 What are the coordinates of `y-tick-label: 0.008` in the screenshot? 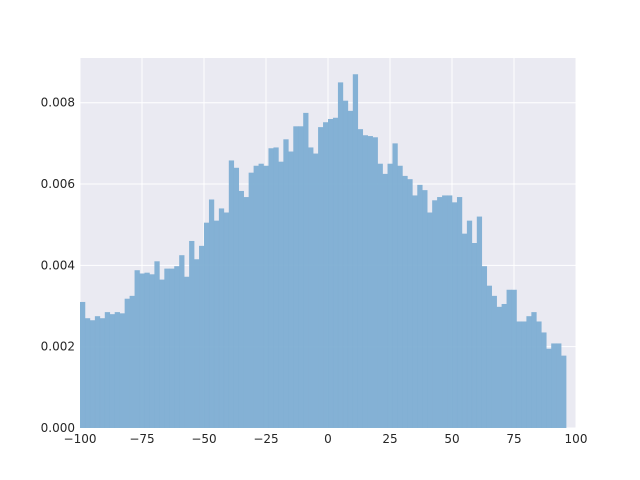 It's located at (58, 103).